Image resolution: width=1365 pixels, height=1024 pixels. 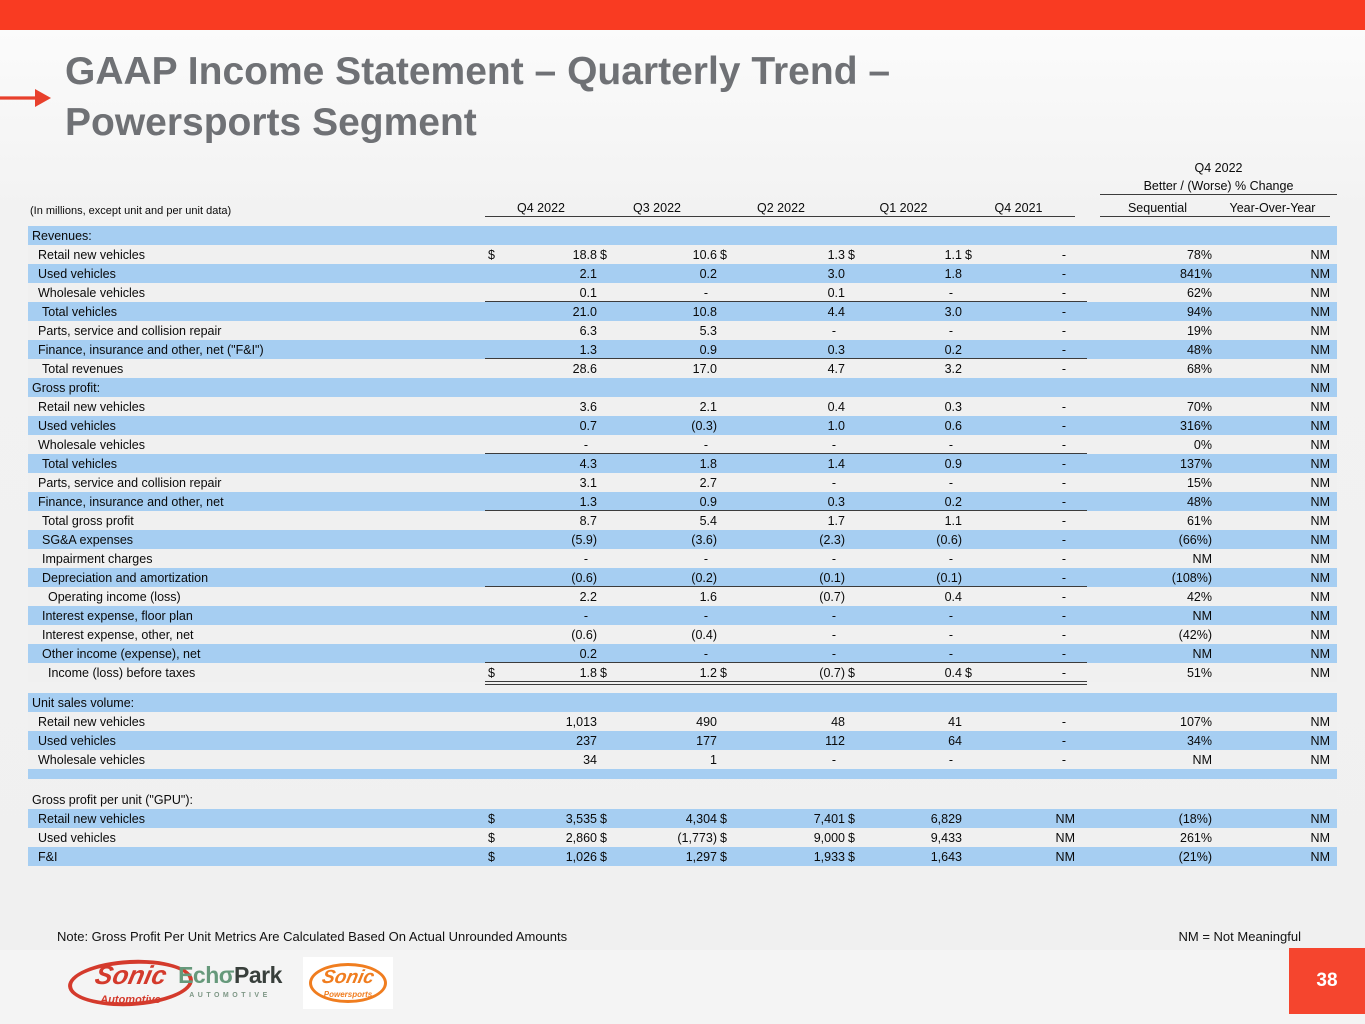 I want to click on row-label: Impairment charges, so click(x=97, y=558).